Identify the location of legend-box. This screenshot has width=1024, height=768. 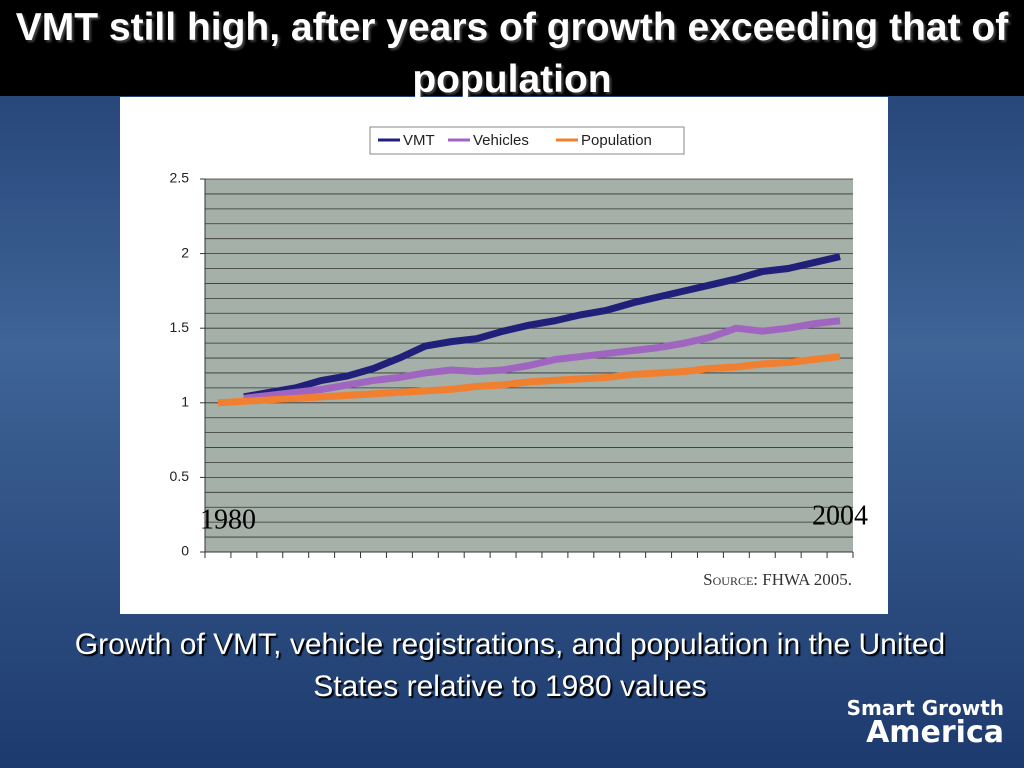
(527, 140).